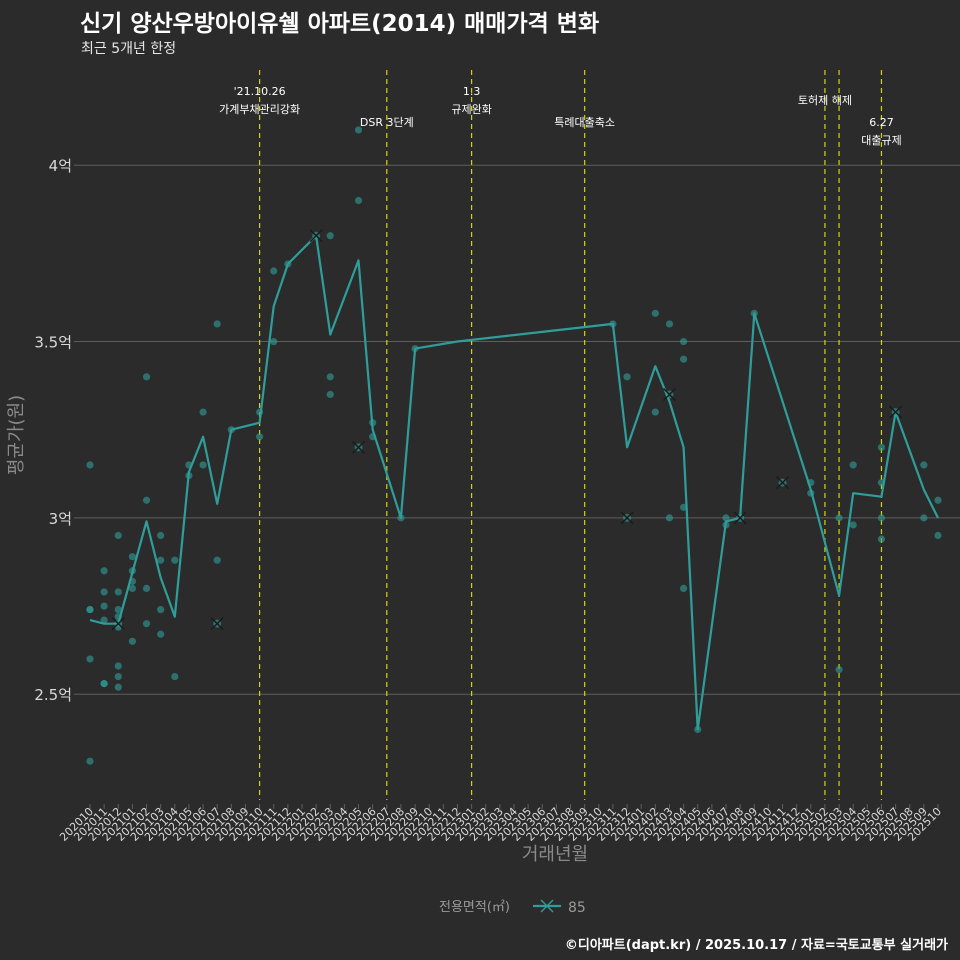 This screenshot has width=960, height=960. What do you see at coordinates (340, 24) in the screenshot?
I see `chart-title: 신기 양산우방아이유쉘 아파트(2014) 매매가격 변화` at bounding box center [340, 24].